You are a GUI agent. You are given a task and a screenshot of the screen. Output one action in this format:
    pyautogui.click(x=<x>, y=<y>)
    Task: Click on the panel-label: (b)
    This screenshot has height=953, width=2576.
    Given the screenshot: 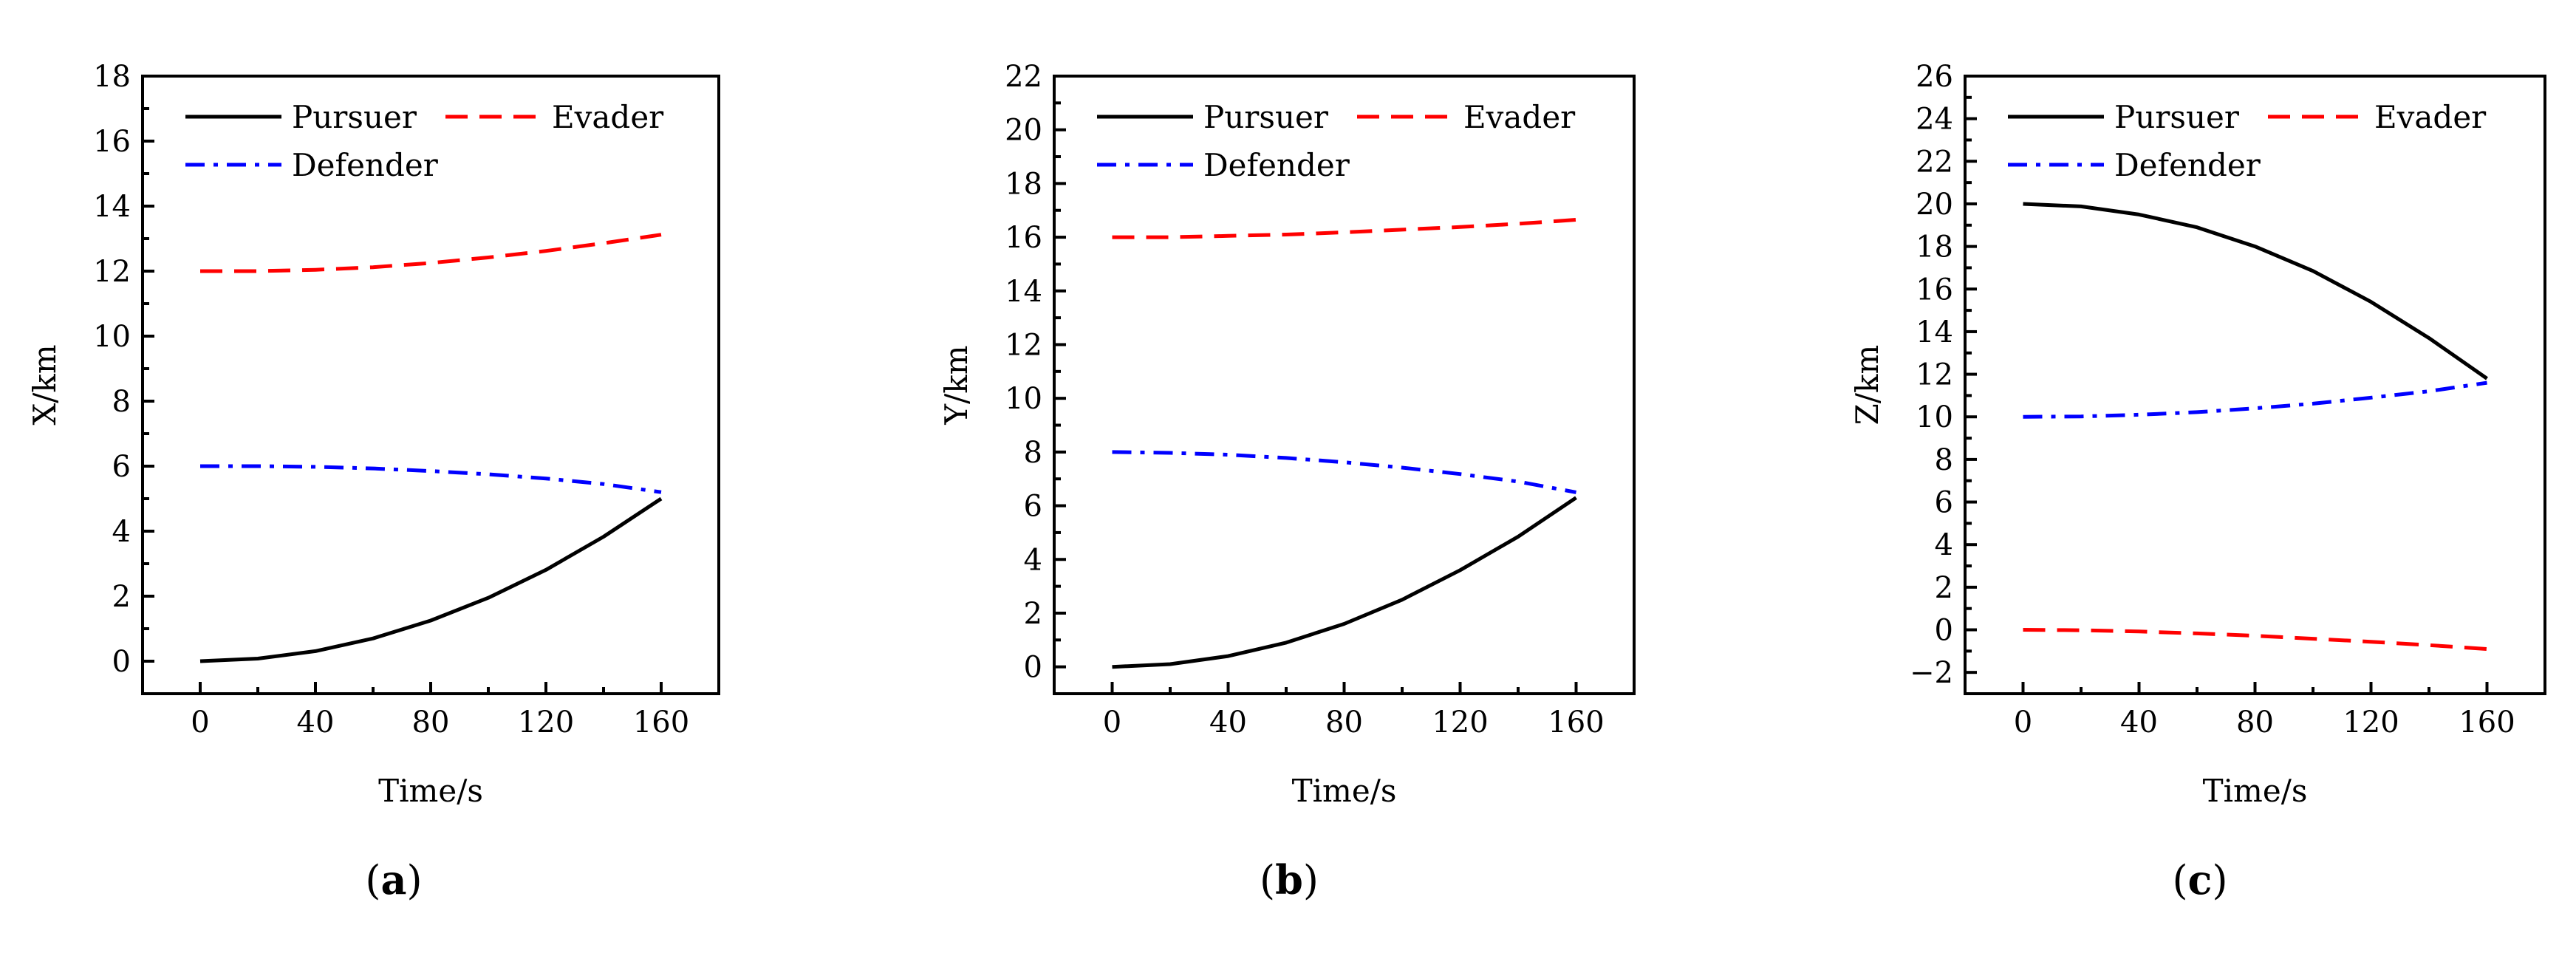 What is the action you would take?
    pyautogui.click(x=1290, y=880)
    